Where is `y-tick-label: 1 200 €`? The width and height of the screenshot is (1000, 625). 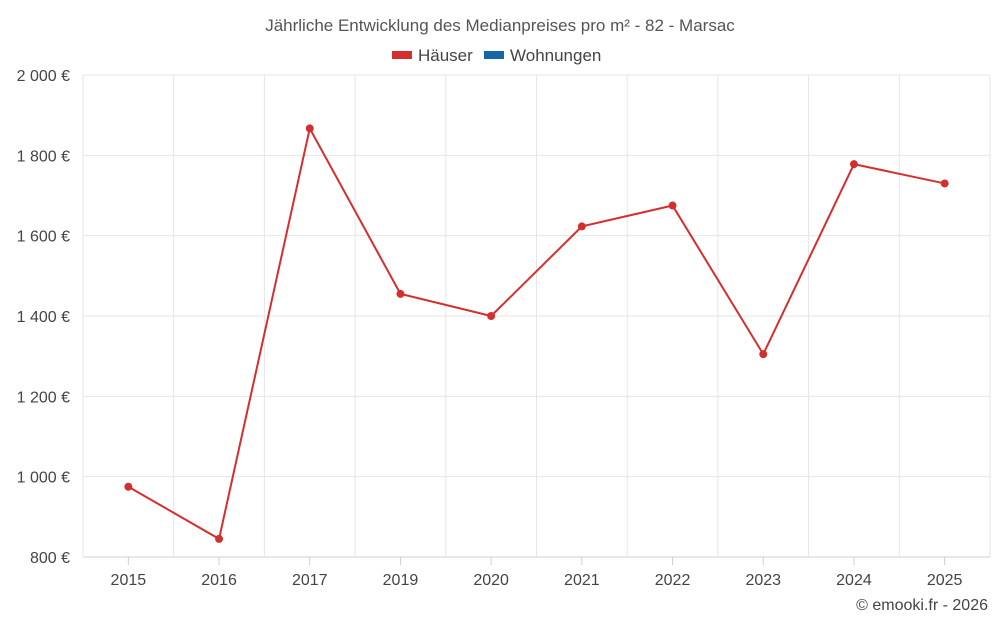
y-tick-label: 1 200 € is located at coordinates (43, 397).